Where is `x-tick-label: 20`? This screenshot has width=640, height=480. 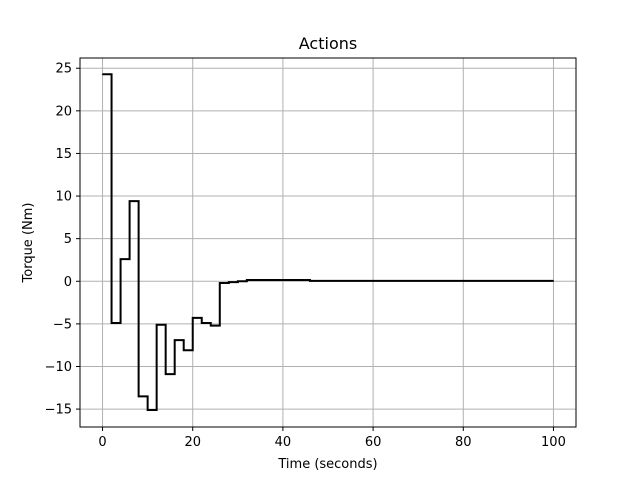
x-tick-label: 20 is located at coordinates (192, 442).